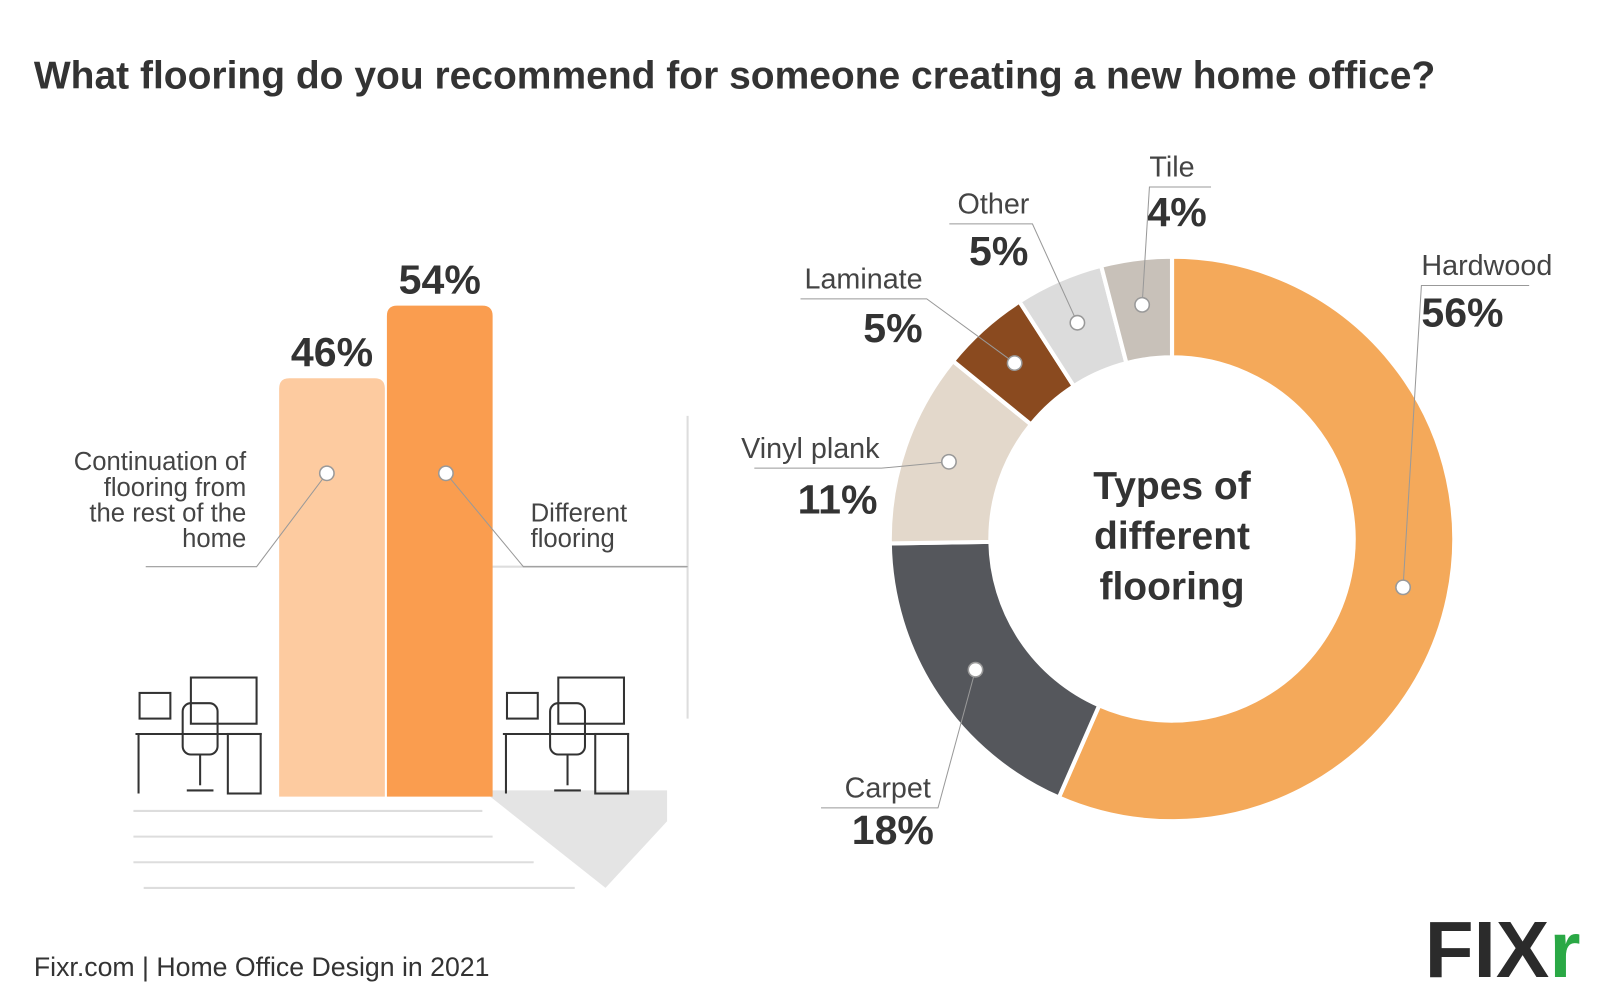 The height and width of the screenshot is (1001, 1601). I want to click on category-label: Vinyl plank, so click(810, 449).